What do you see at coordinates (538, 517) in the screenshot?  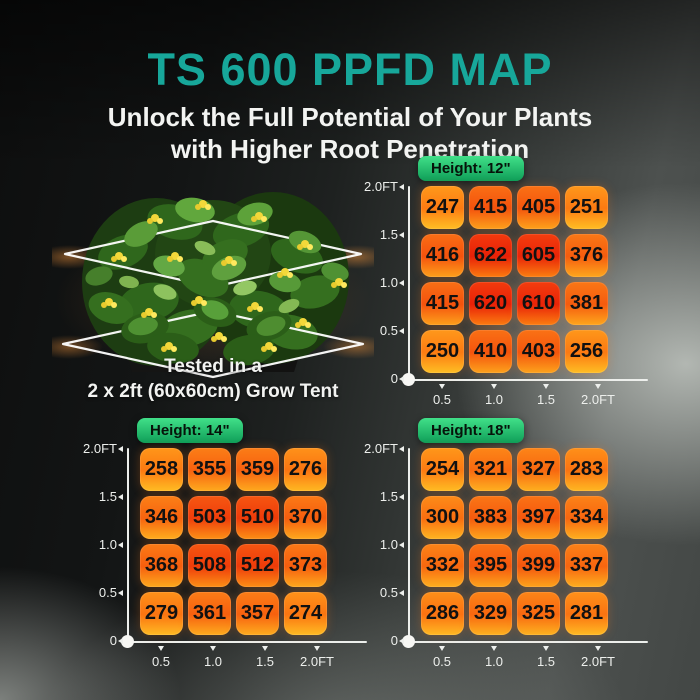 I see `ppfd-cell: 397` at bounding box center [538, 517].